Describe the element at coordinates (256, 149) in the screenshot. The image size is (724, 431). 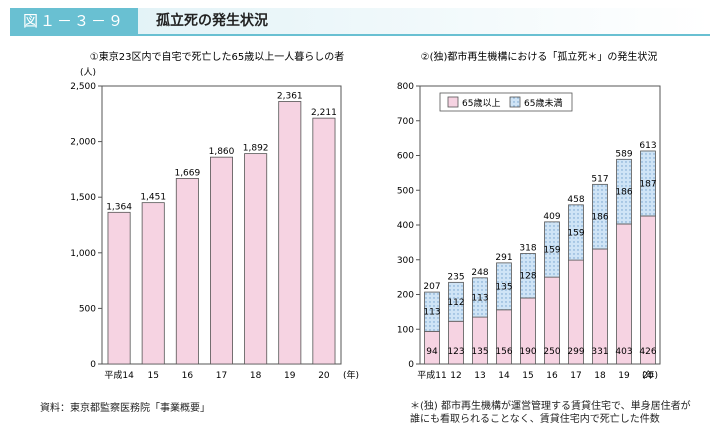
I see `chart1-data-label: 1,892` at that location.